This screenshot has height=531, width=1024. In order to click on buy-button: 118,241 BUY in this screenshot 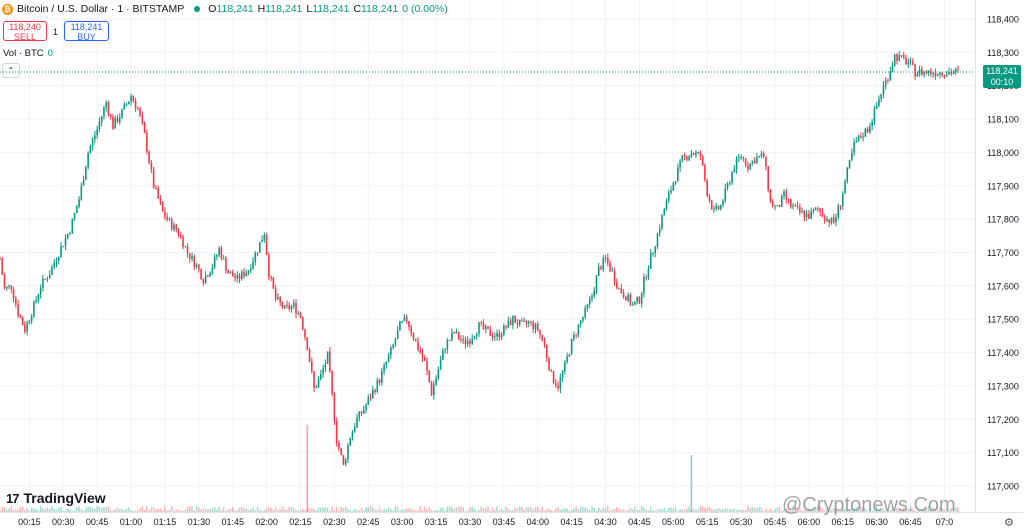, I will do `click(86, 31)`.